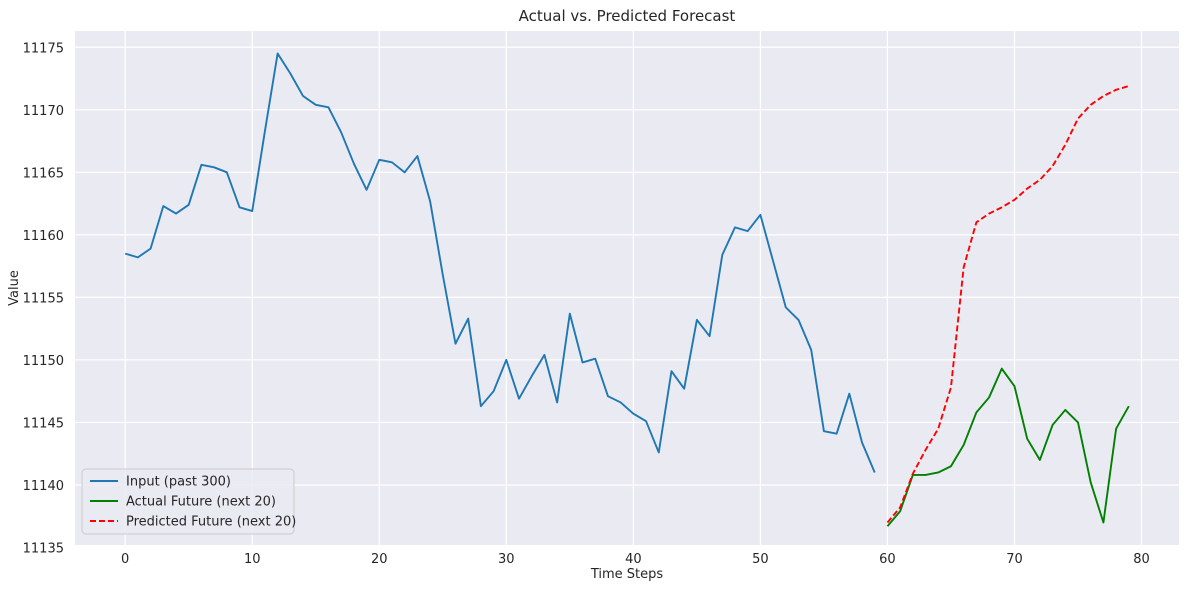  I want to click on y-tick-label: 11170, so click(43, 111).